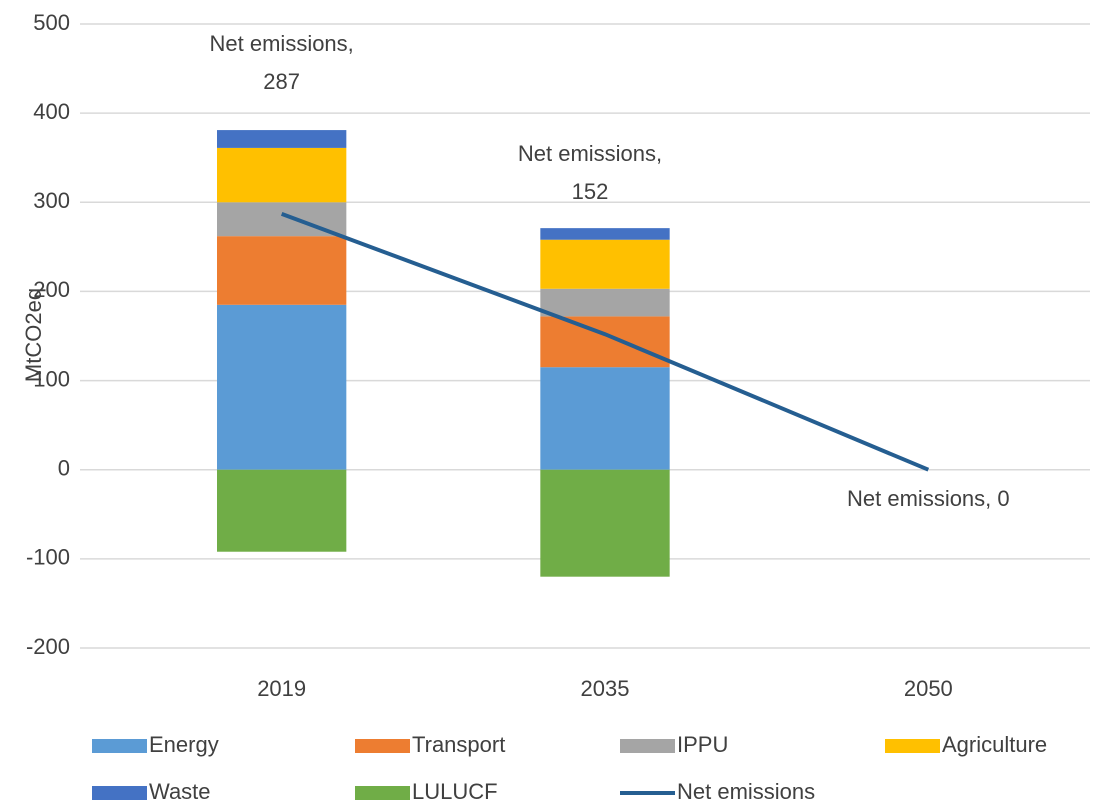 The image size is (1110, 808). Describe the element at coordinates (184, 744) in the screenshot. I see `legend-label: Energy` at that location.